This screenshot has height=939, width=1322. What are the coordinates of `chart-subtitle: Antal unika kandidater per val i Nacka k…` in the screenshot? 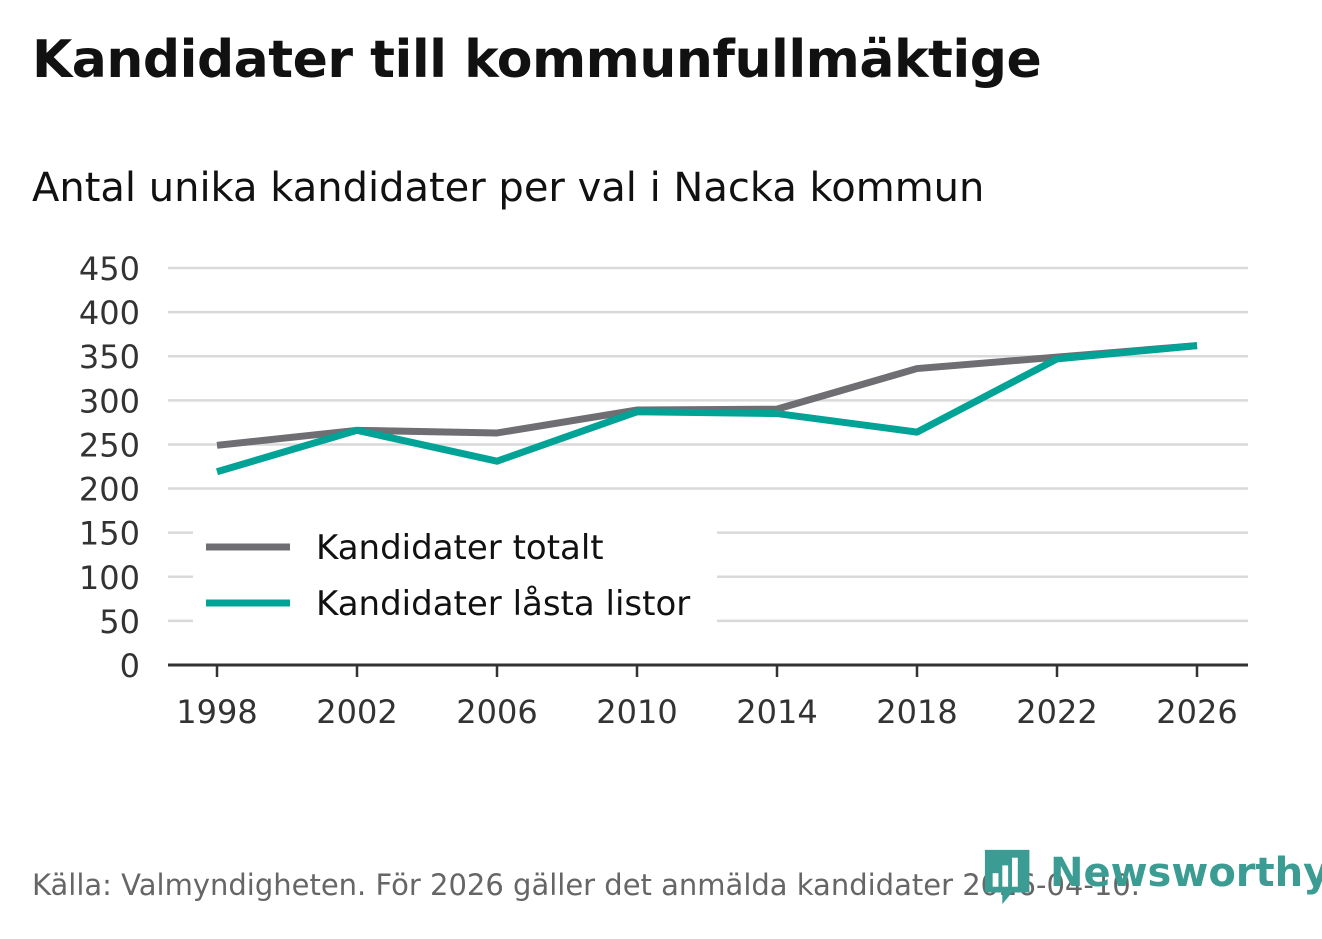 It's located at (508, 188).